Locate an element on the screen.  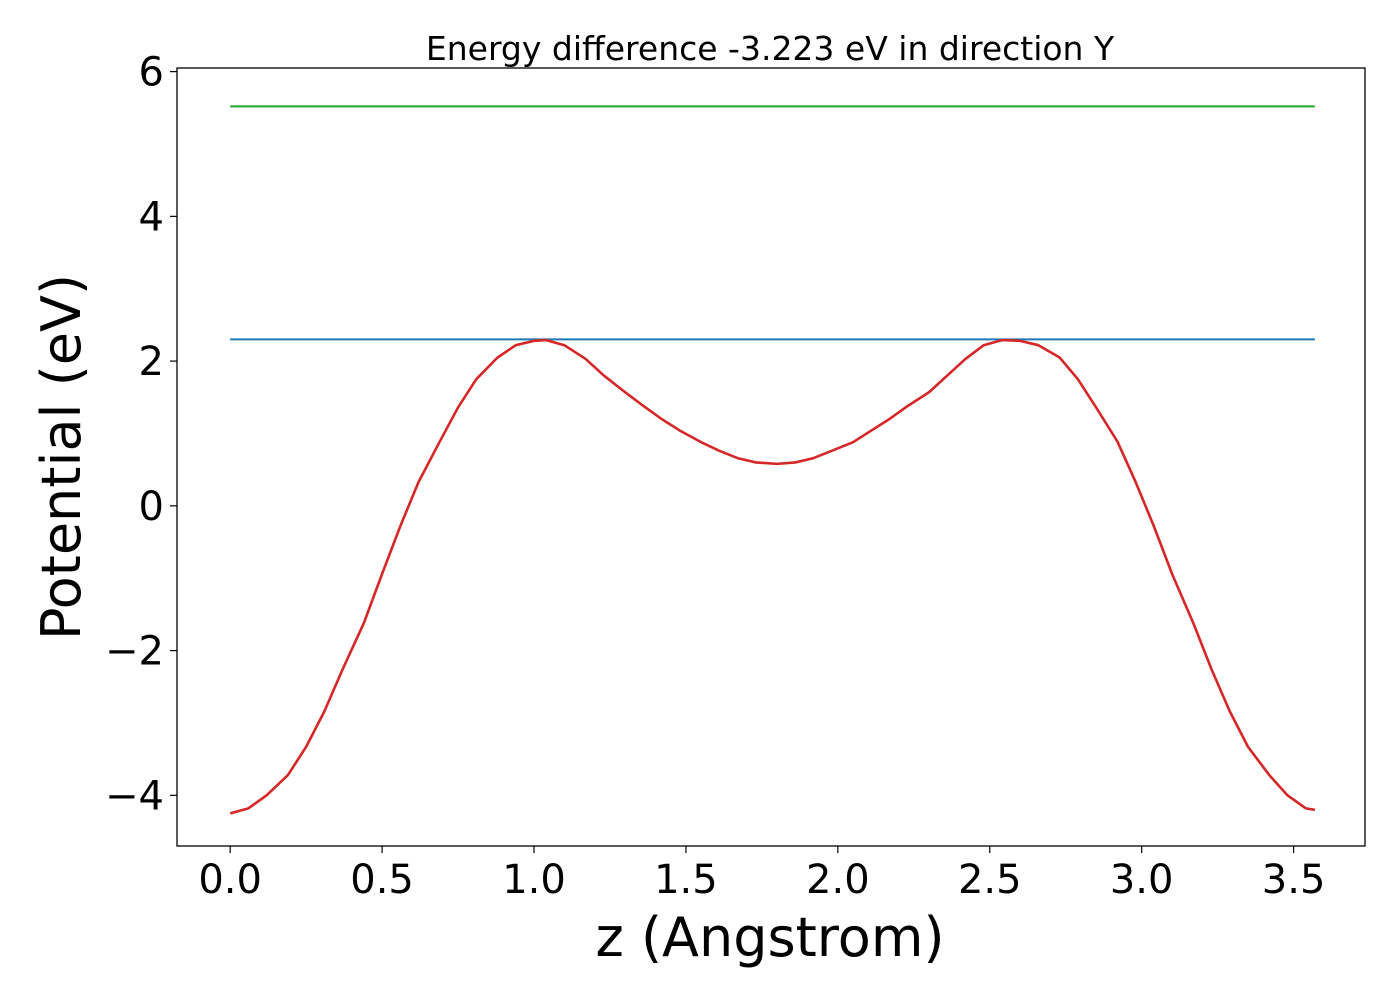
y-axis-label: Potential (eV) is located at coordinates (61, 457).